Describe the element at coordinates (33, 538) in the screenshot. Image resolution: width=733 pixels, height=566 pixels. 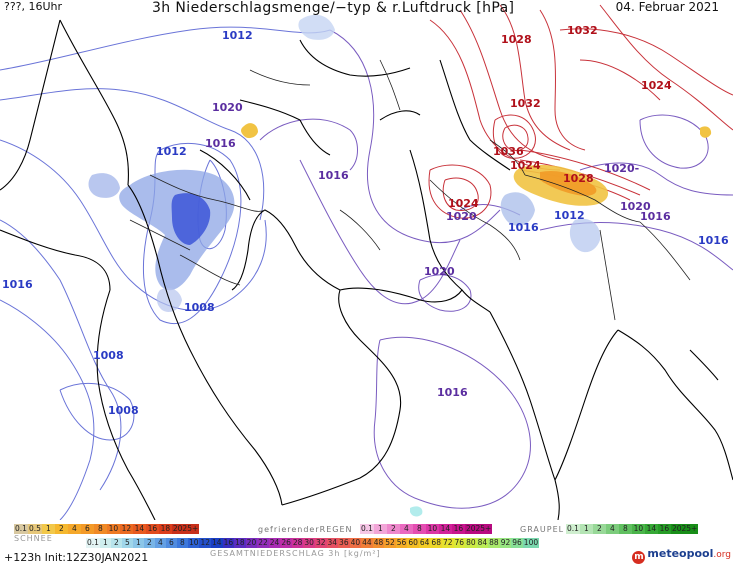
I see `legend-snow-label: SCHNEE` at that location.